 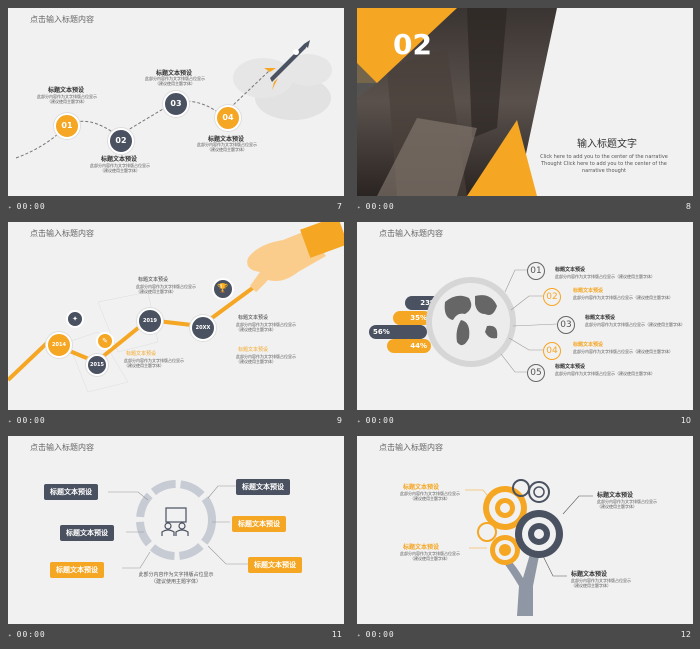 What do you see at coordinates (66, 90) in the screenshot?
I see `step-01-title: 标题文本预设` at bounding box center [66, 90].